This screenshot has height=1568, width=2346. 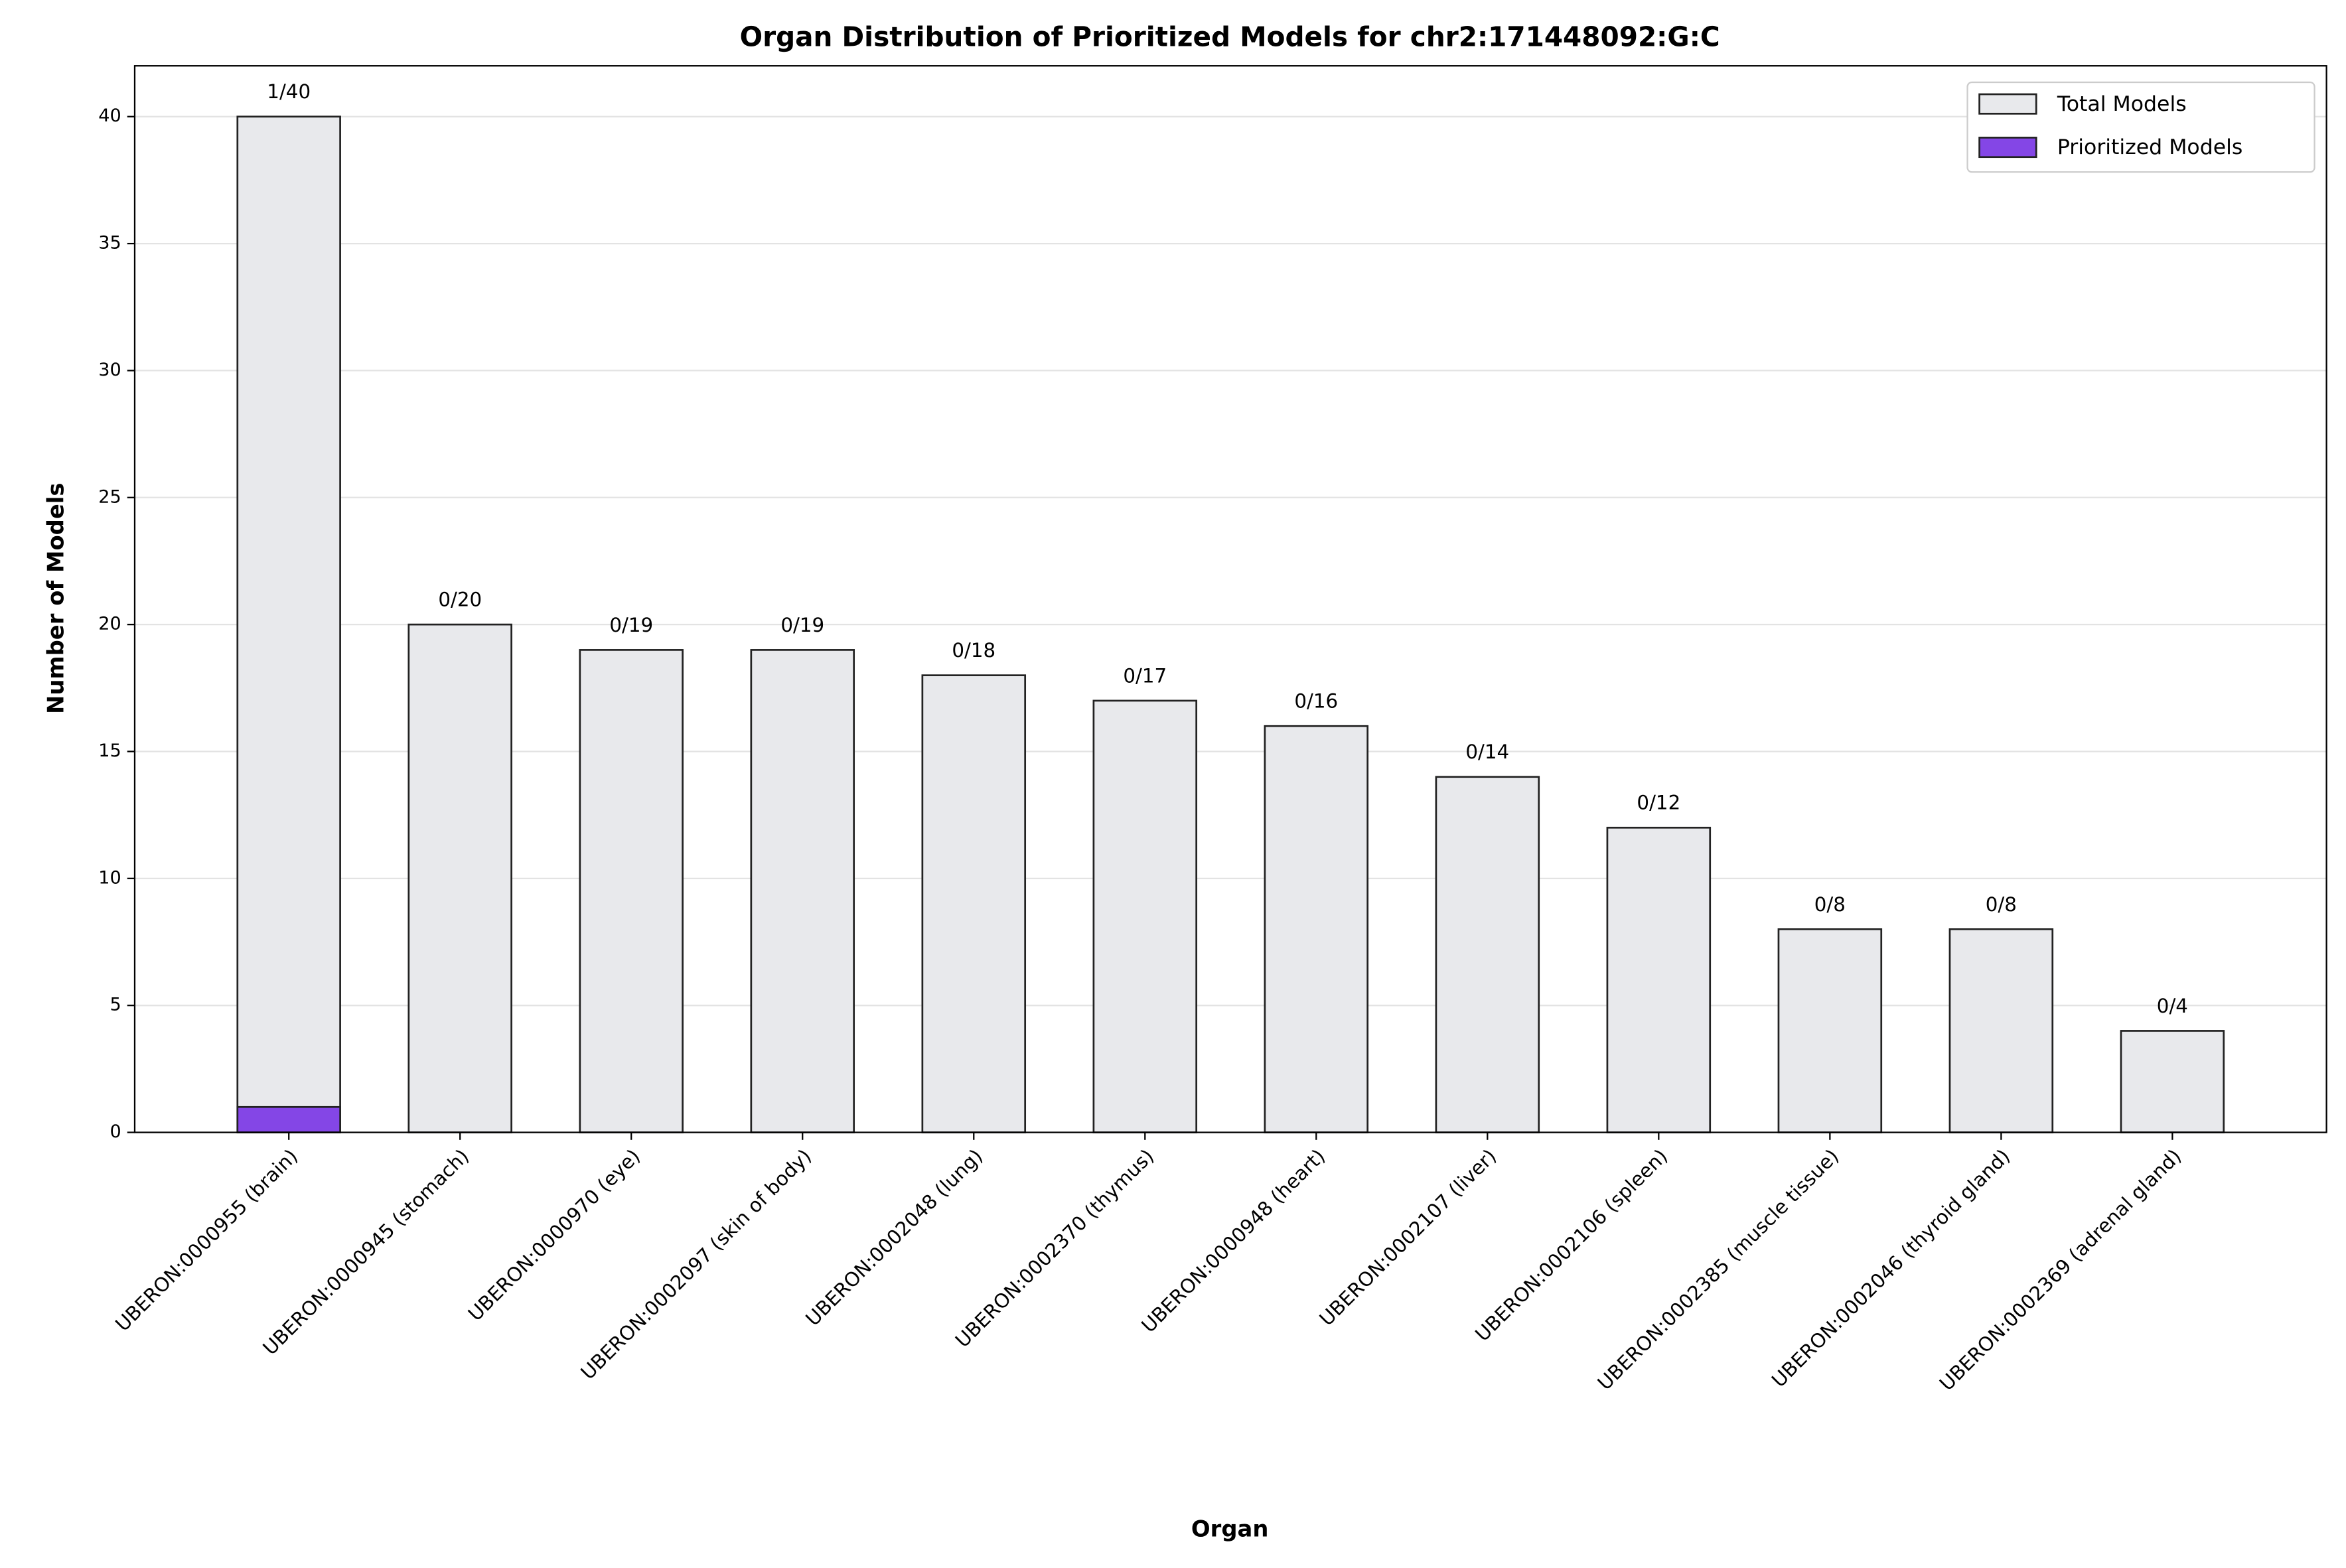 I want to click on y-tick-label: 5, so click(x=115, y=1005).